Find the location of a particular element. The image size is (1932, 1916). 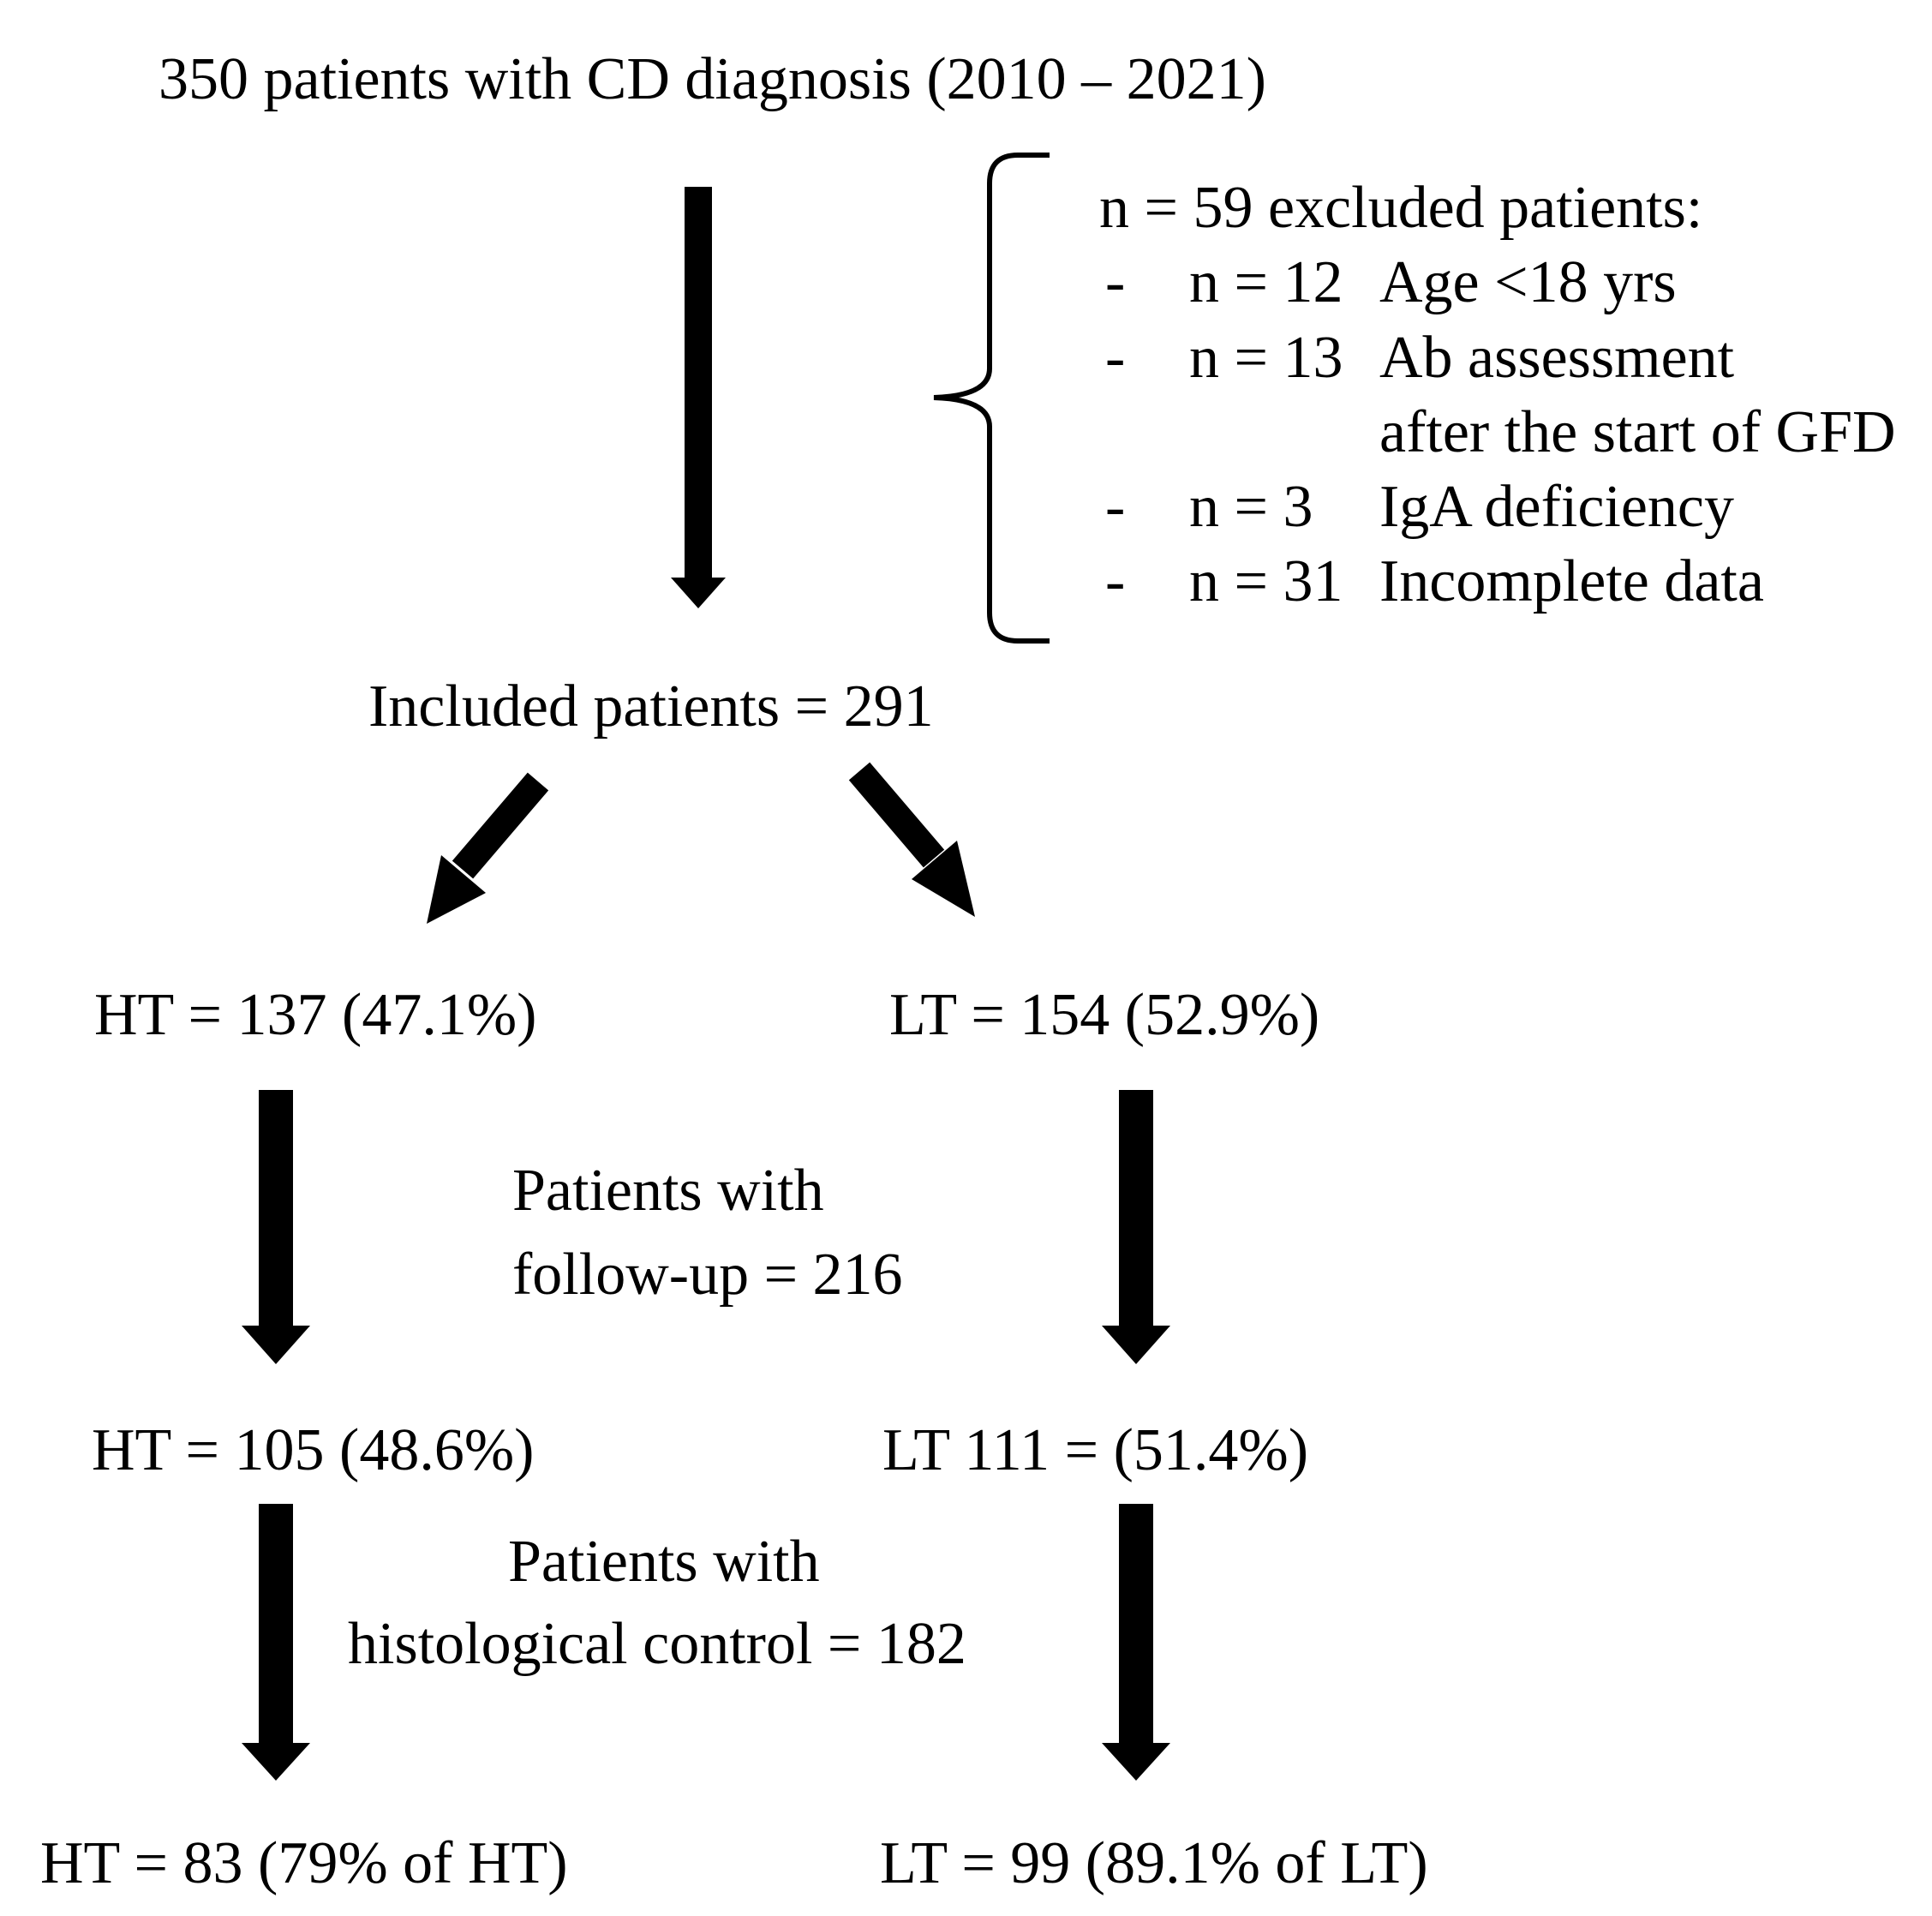

ht-node-level1: HT = 137 (47.1%) is located at coordinates (315, 1015).